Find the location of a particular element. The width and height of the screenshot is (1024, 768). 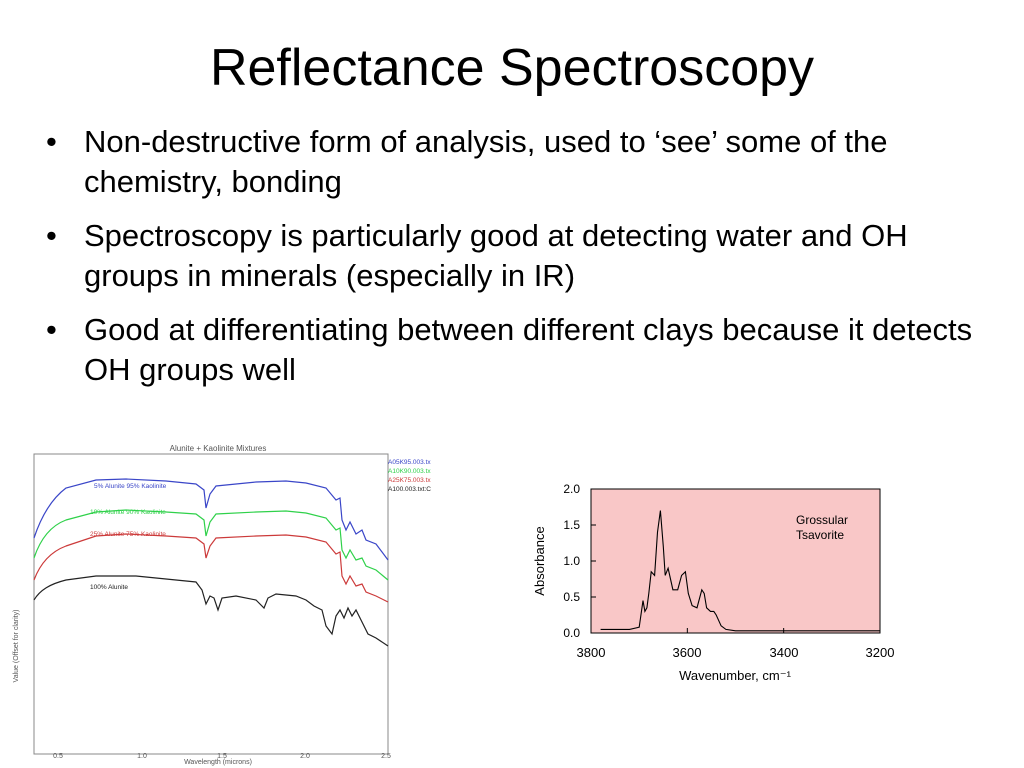

annotation-line-2: Tsavorite is located at coordinates (820, 535).